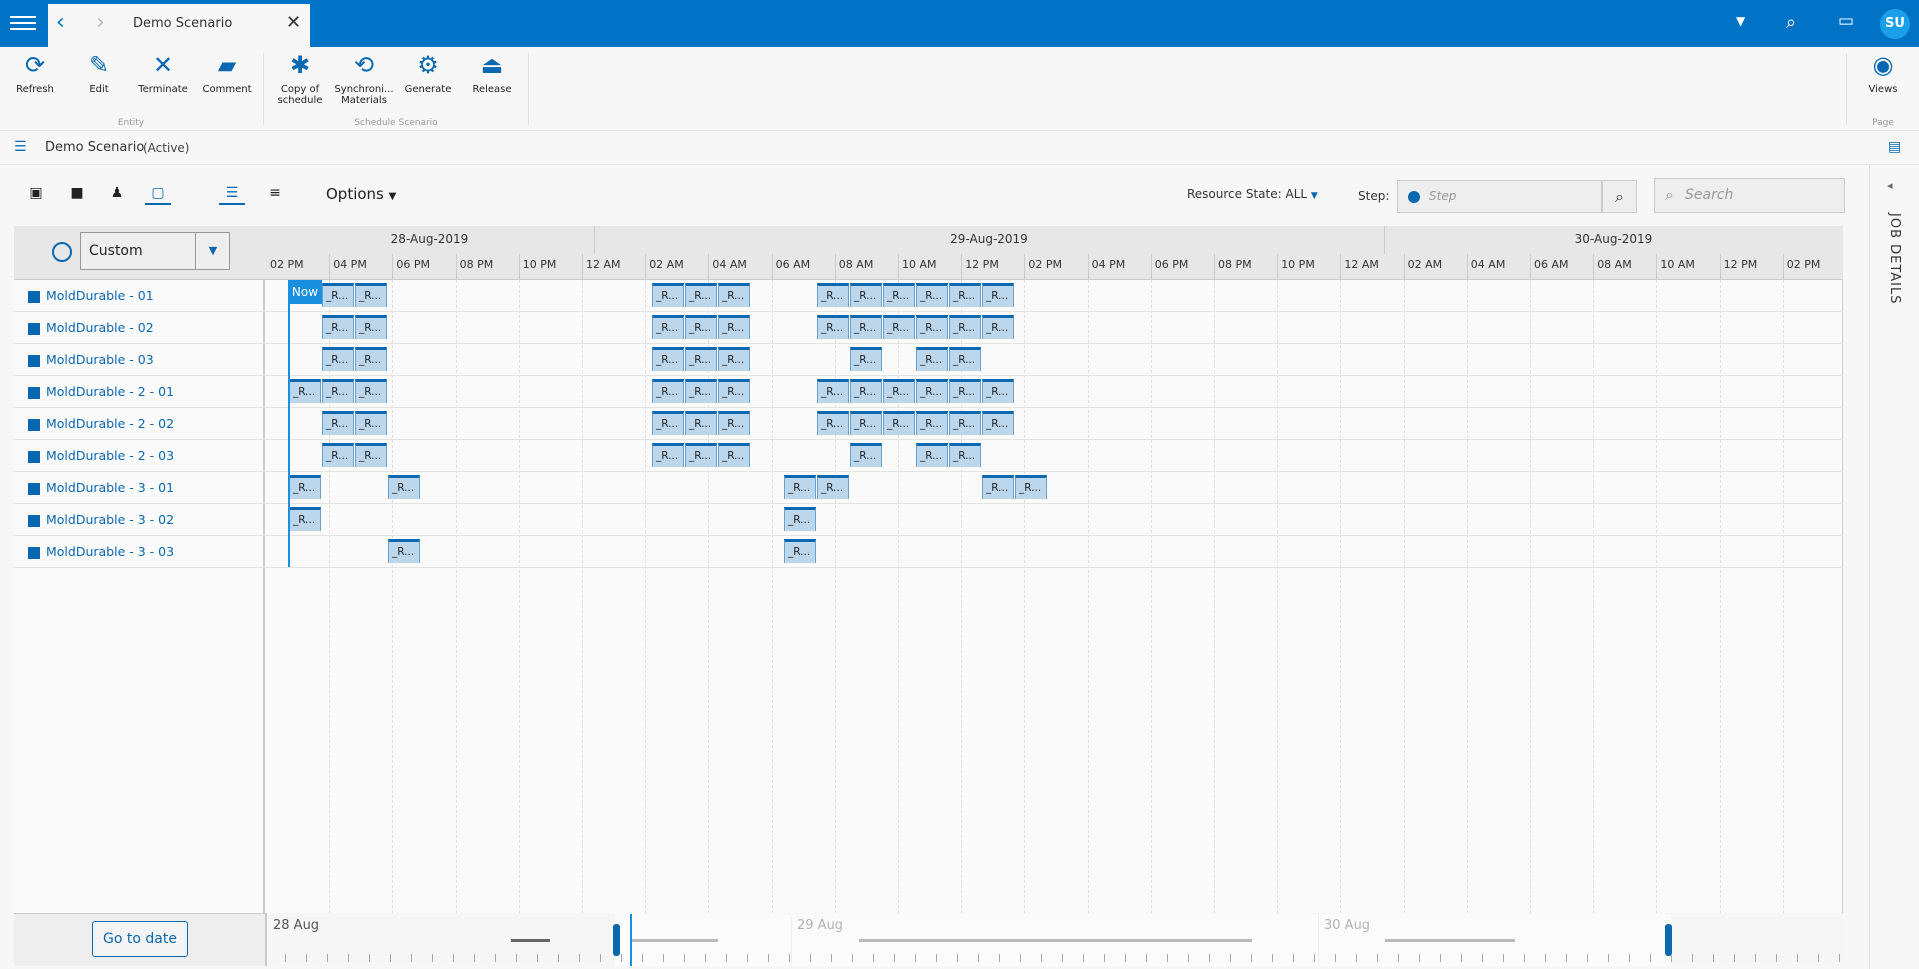 Image resolution: width=1919 pixels, height=969 pixels. What do you see at coordinates (364, 79) in the screenshot?
I see `synchronize-materials-button: ⟲ Synchroni... Materials` at bounding box center [364, 79].